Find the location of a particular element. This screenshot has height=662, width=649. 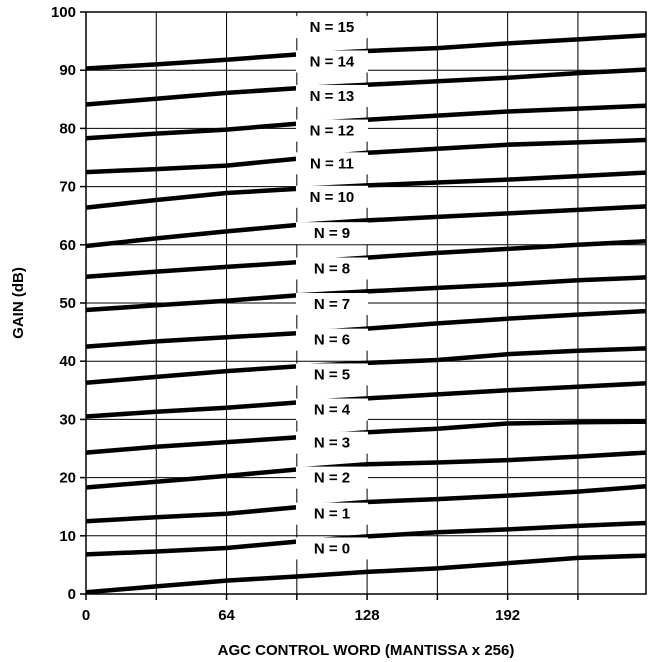

series-line-n6 is located at coordinates (366, 365).